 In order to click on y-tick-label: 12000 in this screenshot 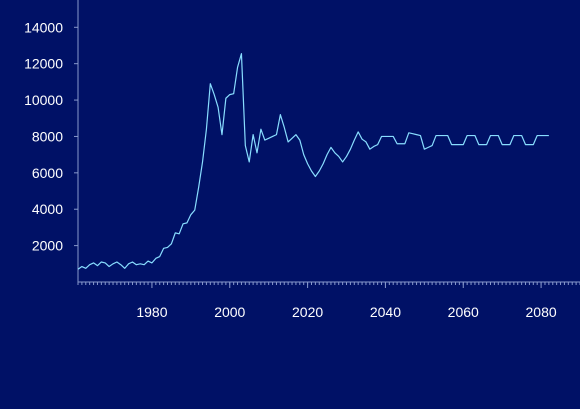, I will do `click(43, 64)`.